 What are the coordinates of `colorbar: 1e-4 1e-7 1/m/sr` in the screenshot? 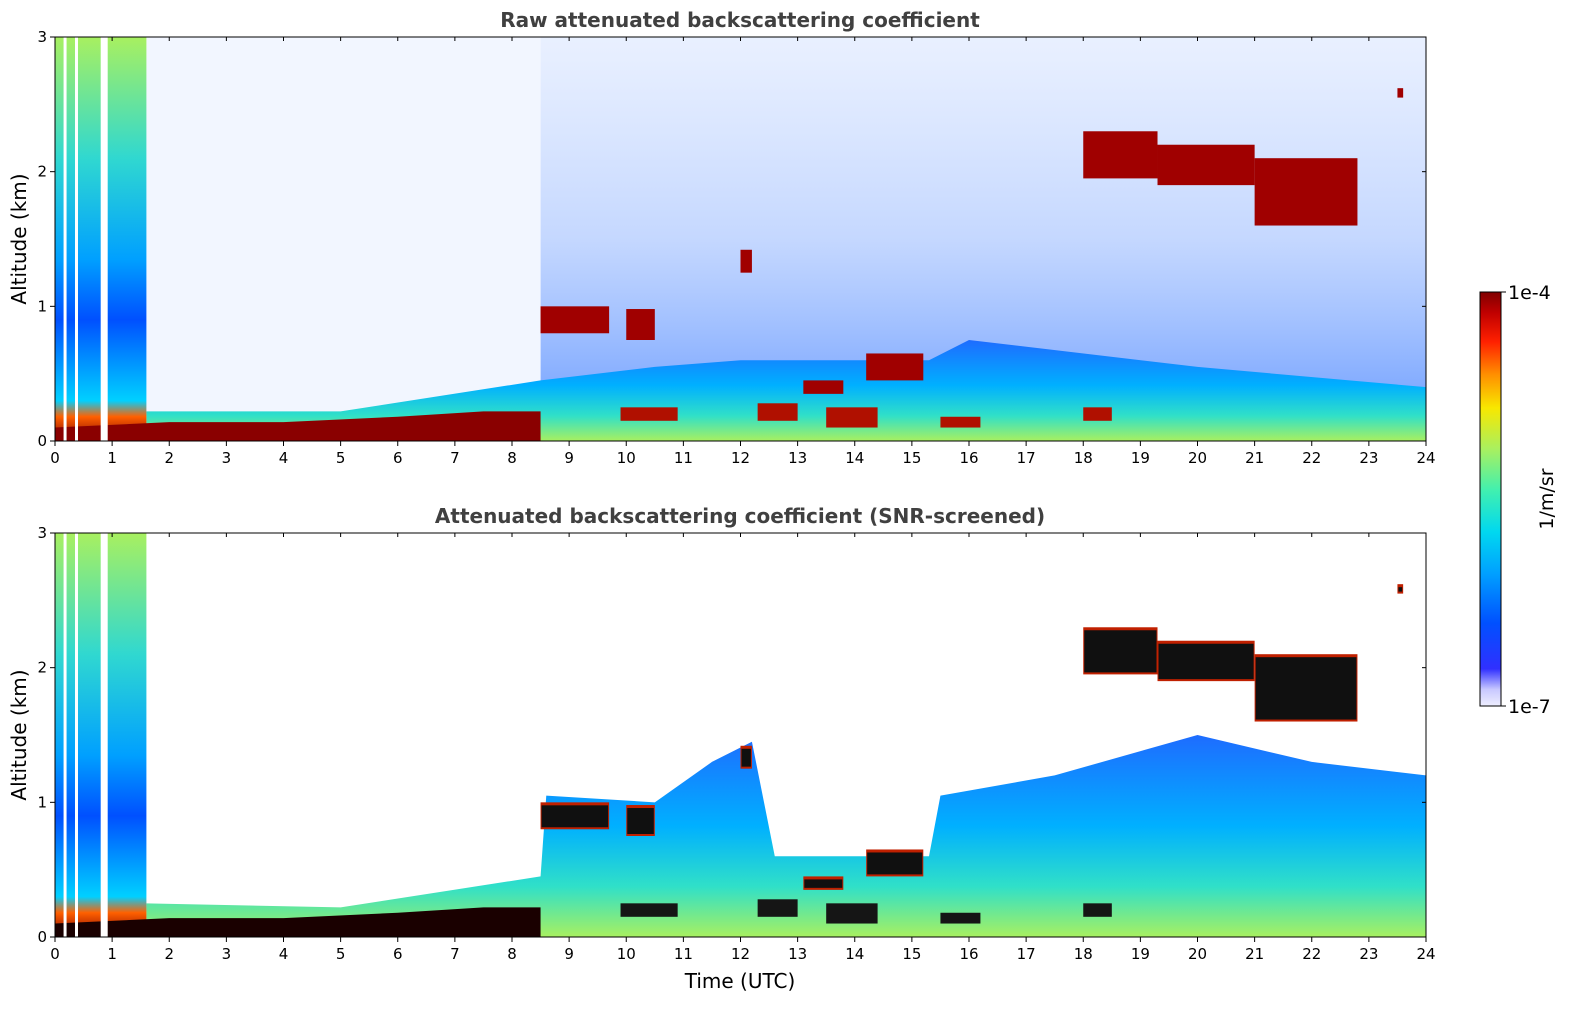 It's located at (1518, 500).